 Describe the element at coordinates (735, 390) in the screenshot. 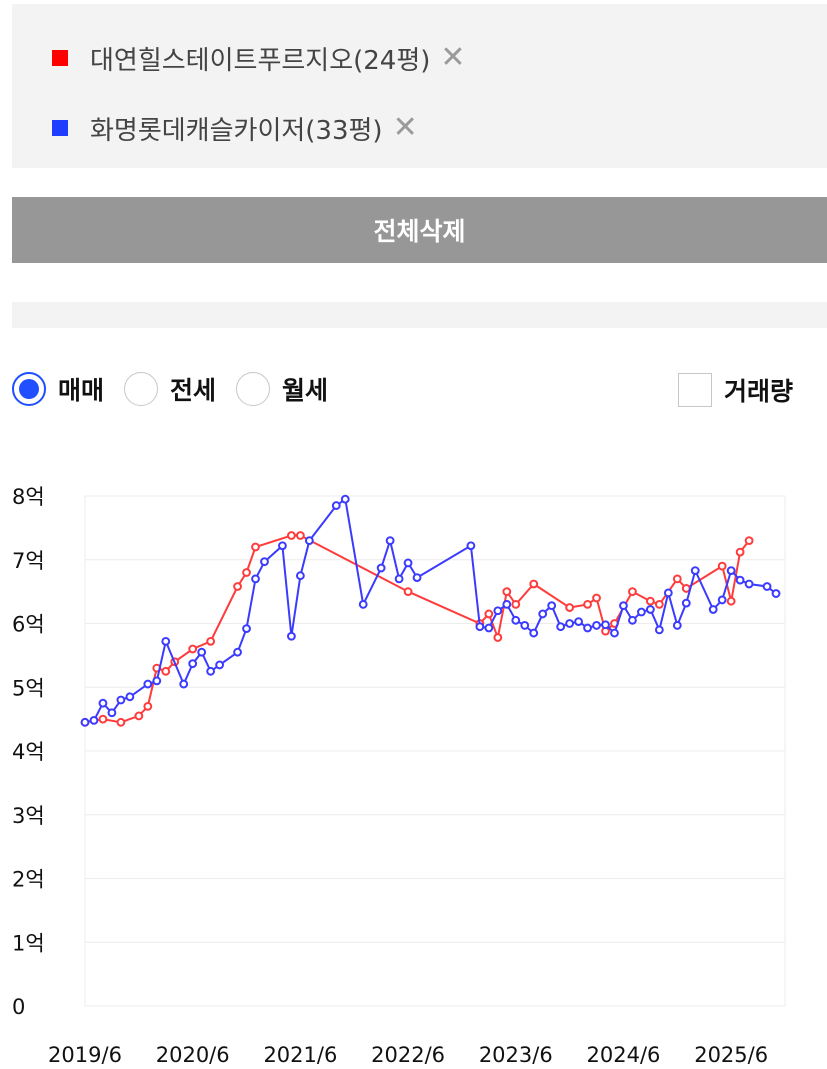

I see `volume-checkbox: 거래량` at that location.